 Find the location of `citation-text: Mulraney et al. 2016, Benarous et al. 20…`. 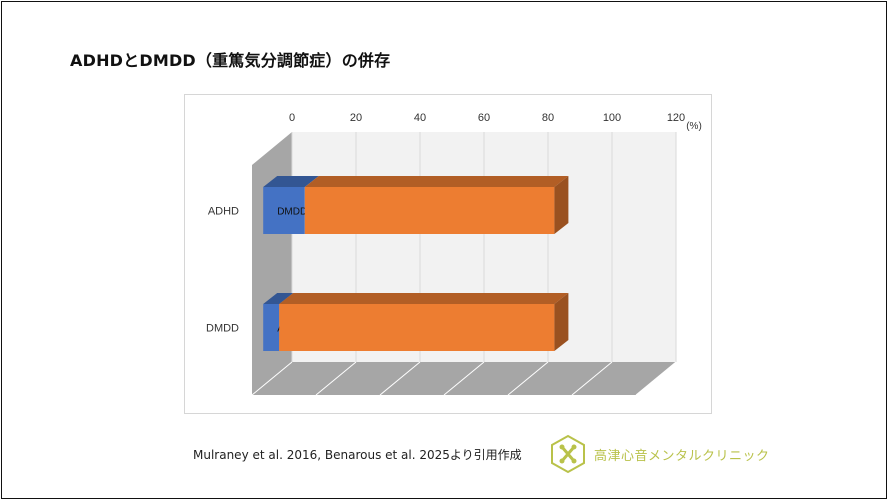

citation-text: Mulraney et al. 2016, Benarous et al. 20… is located at coordinates (357, 455).